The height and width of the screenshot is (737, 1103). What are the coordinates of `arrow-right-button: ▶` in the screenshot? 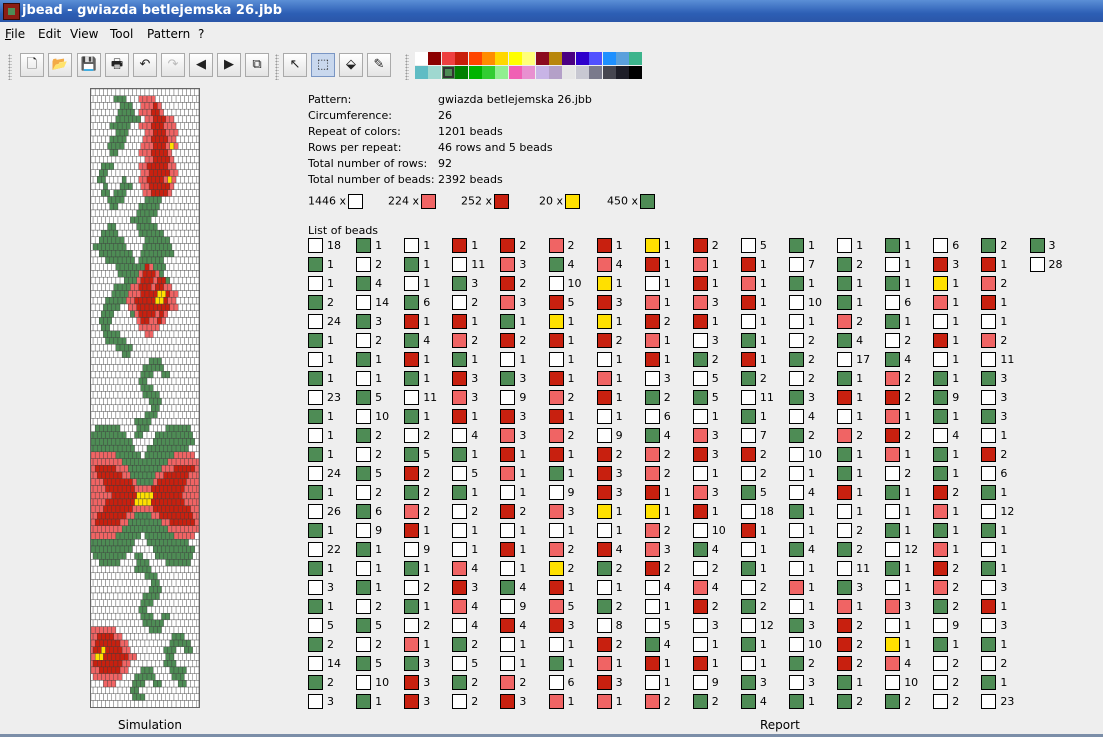 It's located at (229, 65).